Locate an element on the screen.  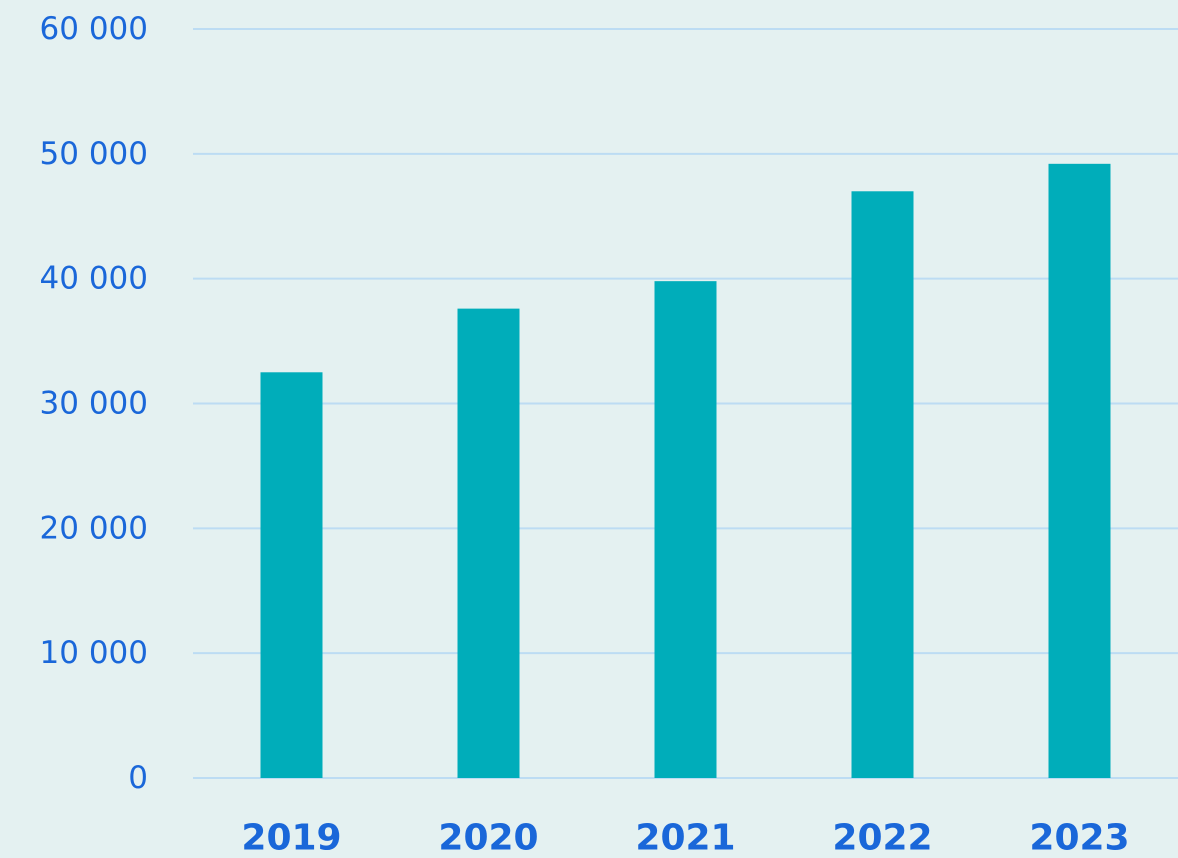
x-tick-label-2019: 2019 is located at coordinates (291, 838).